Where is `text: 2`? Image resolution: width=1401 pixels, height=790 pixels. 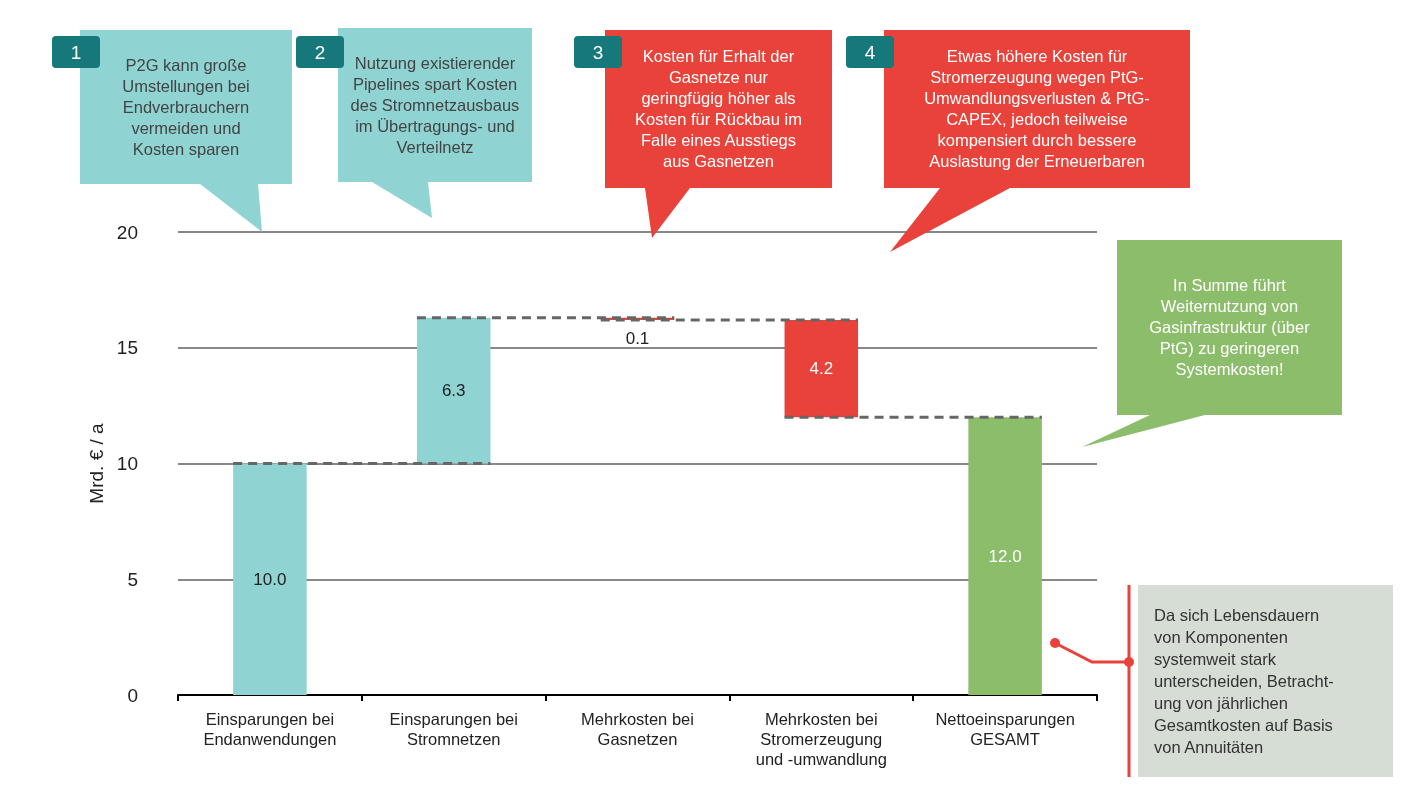
text: 2 is located at coordinates (320, 52).